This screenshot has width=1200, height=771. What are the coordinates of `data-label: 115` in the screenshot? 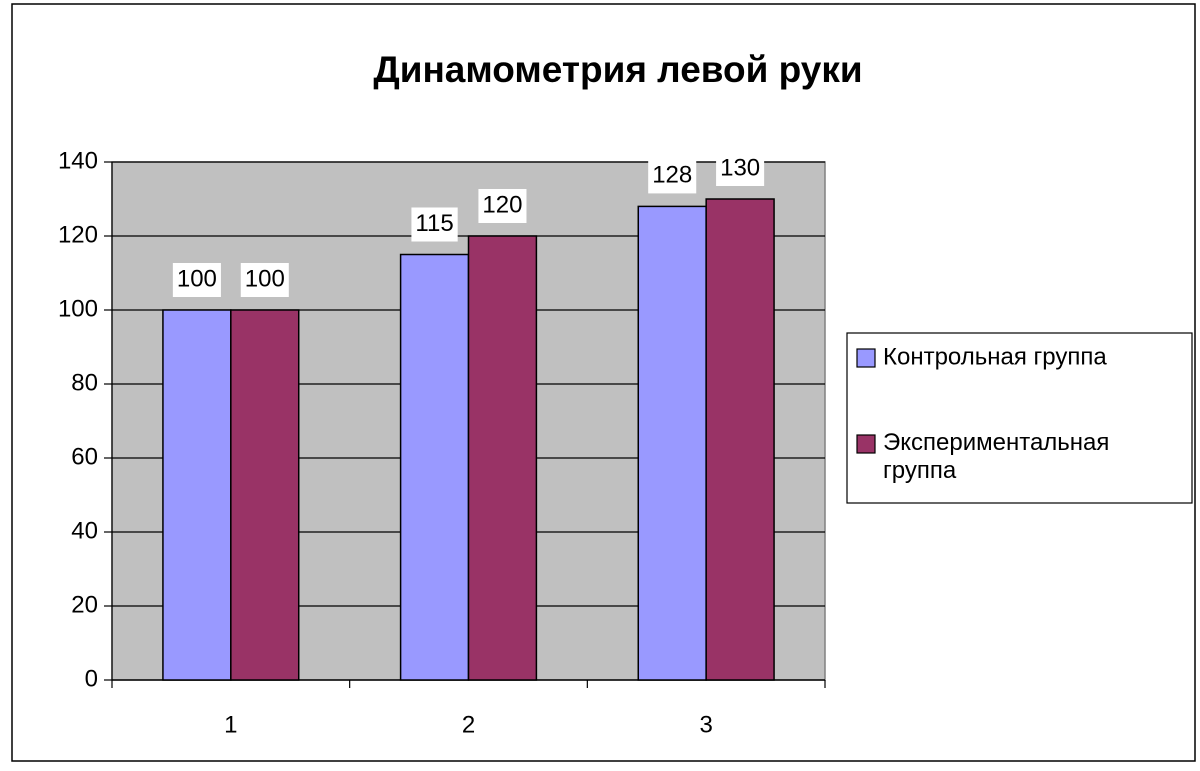 It's located at (434, 223).